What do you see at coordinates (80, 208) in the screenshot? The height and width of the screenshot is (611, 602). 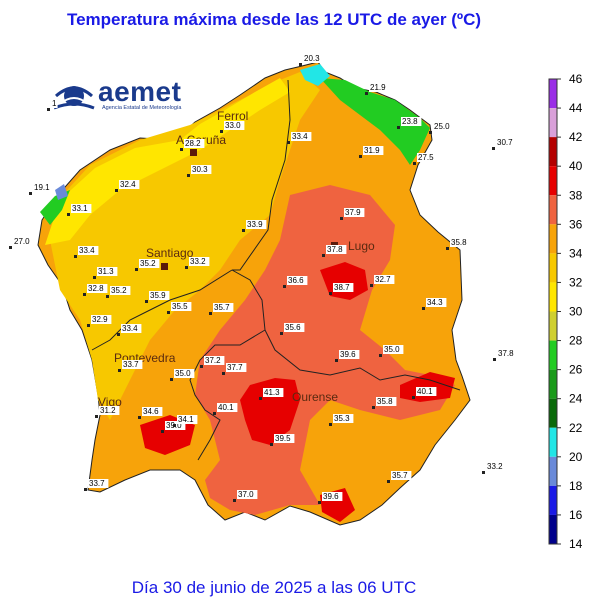 I see `station-value: 33.1` at bounding box center [80, 208].